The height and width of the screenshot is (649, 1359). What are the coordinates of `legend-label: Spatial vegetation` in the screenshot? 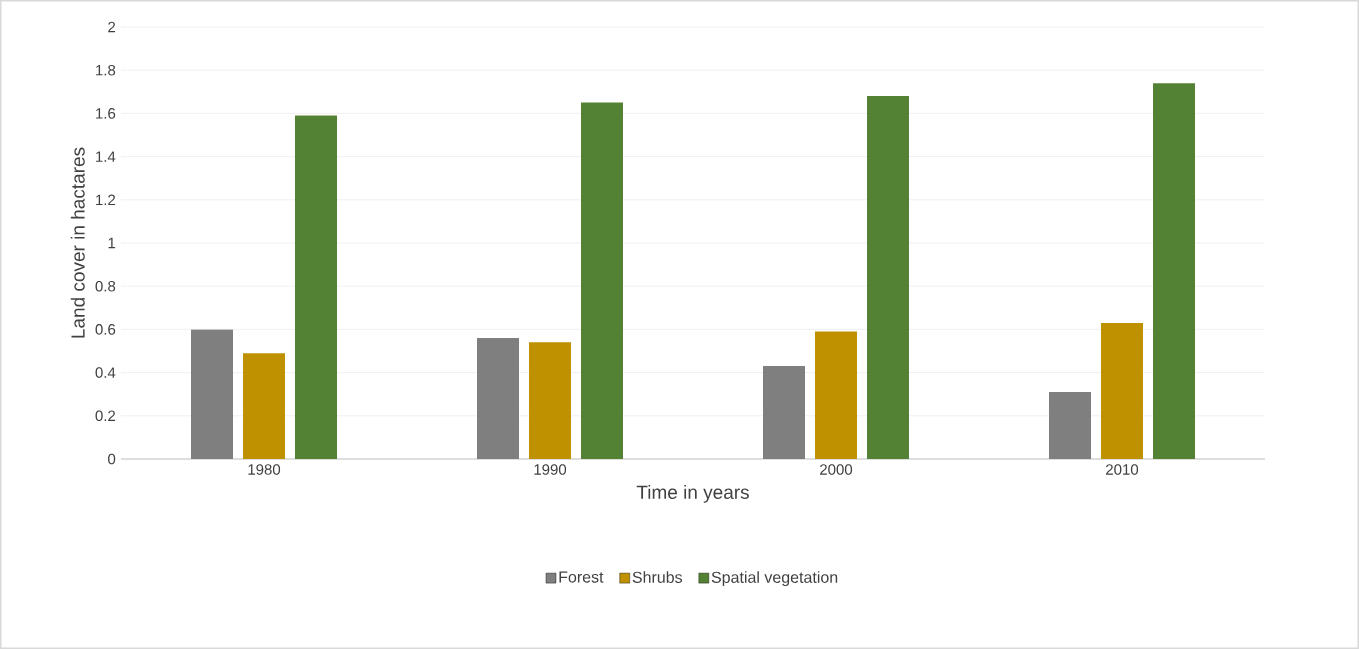 It's located at (774, 579).